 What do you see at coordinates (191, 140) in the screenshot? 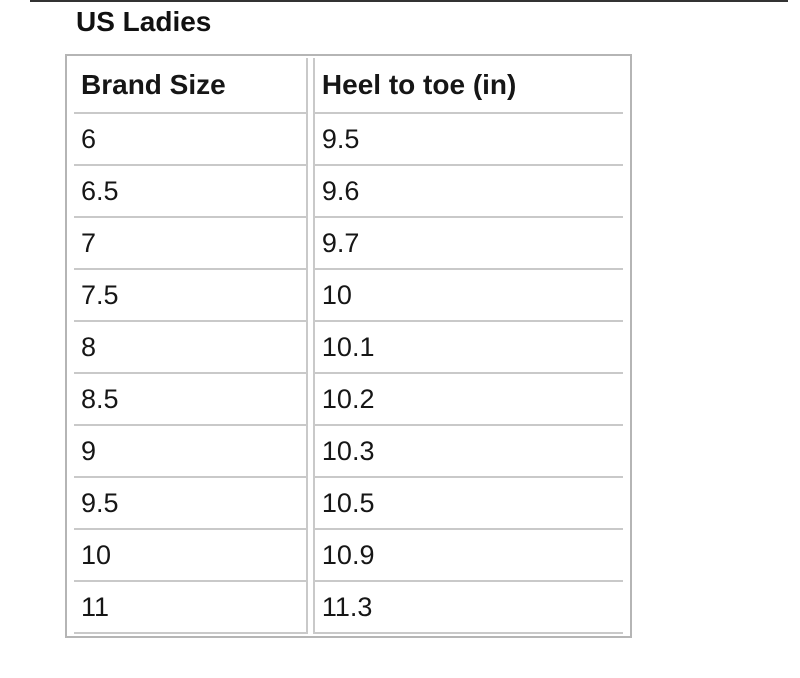
I see `brand-size-cell: 6` at bounding box center [191, 140].